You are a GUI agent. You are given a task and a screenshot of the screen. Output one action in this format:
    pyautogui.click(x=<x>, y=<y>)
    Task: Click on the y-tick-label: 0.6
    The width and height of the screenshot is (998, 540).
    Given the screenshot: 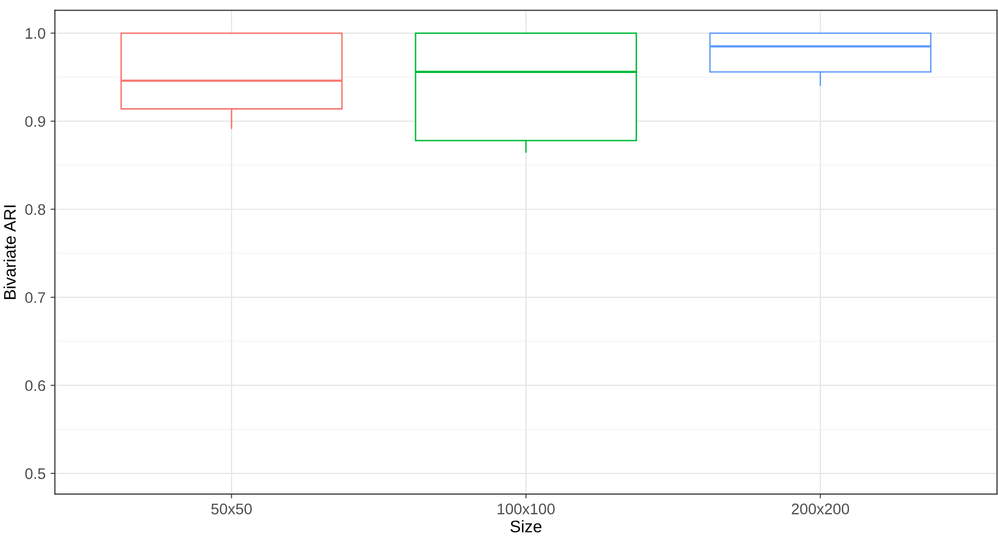 What is the action you would take?
    pyautogui.click(x=35, y=386)
    